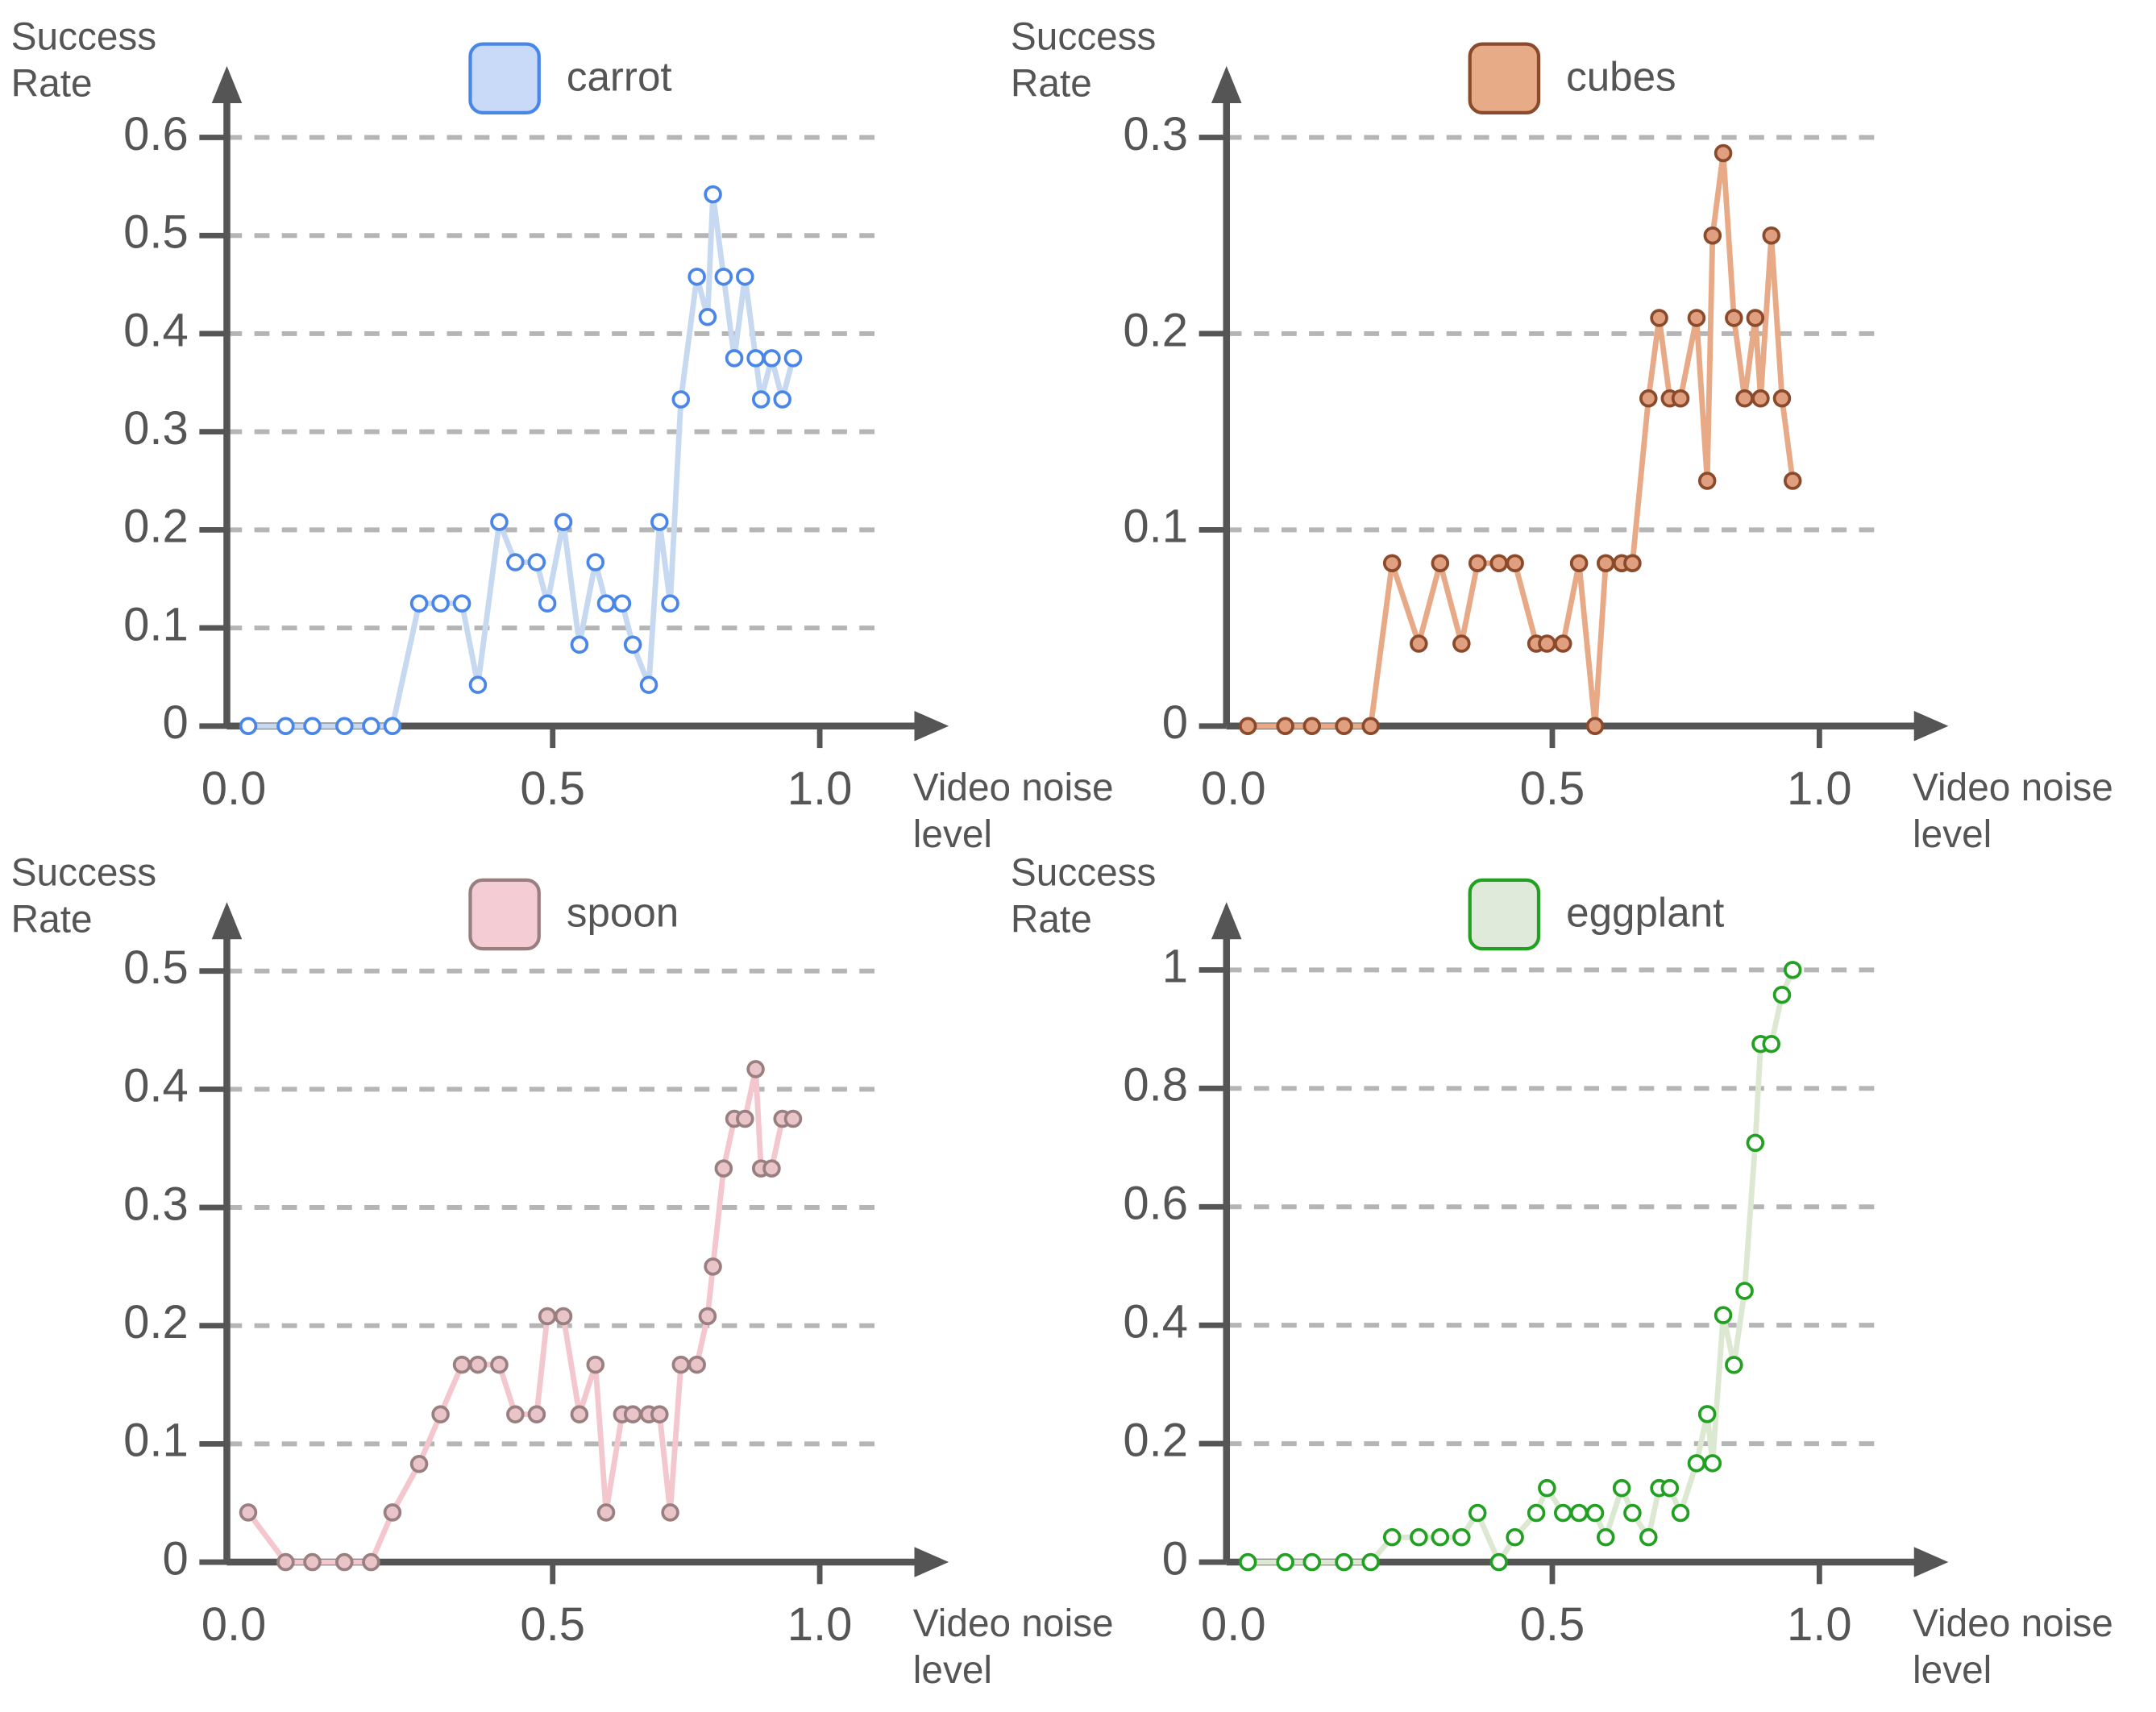 This screenshot has height=1712, width=2156. I want to click on legend-label: eggplant, so click(1645, 913).